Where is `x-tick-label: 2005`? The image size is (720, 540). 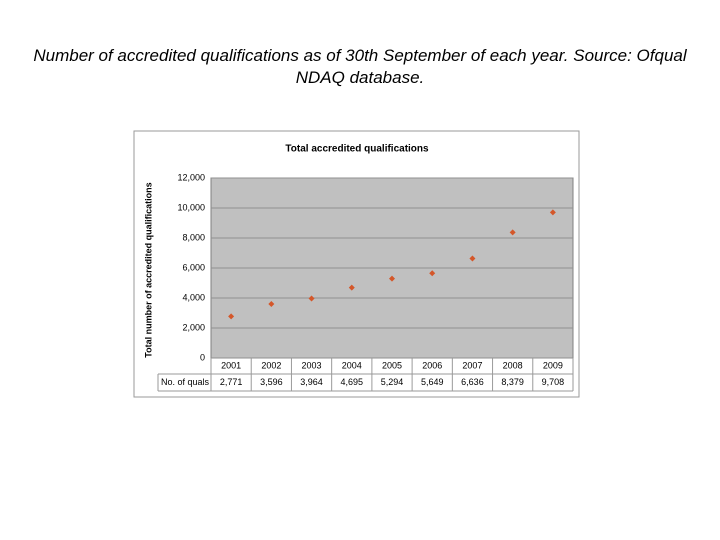
x-tick-label: 2005 is located at coordinates (392, 365).